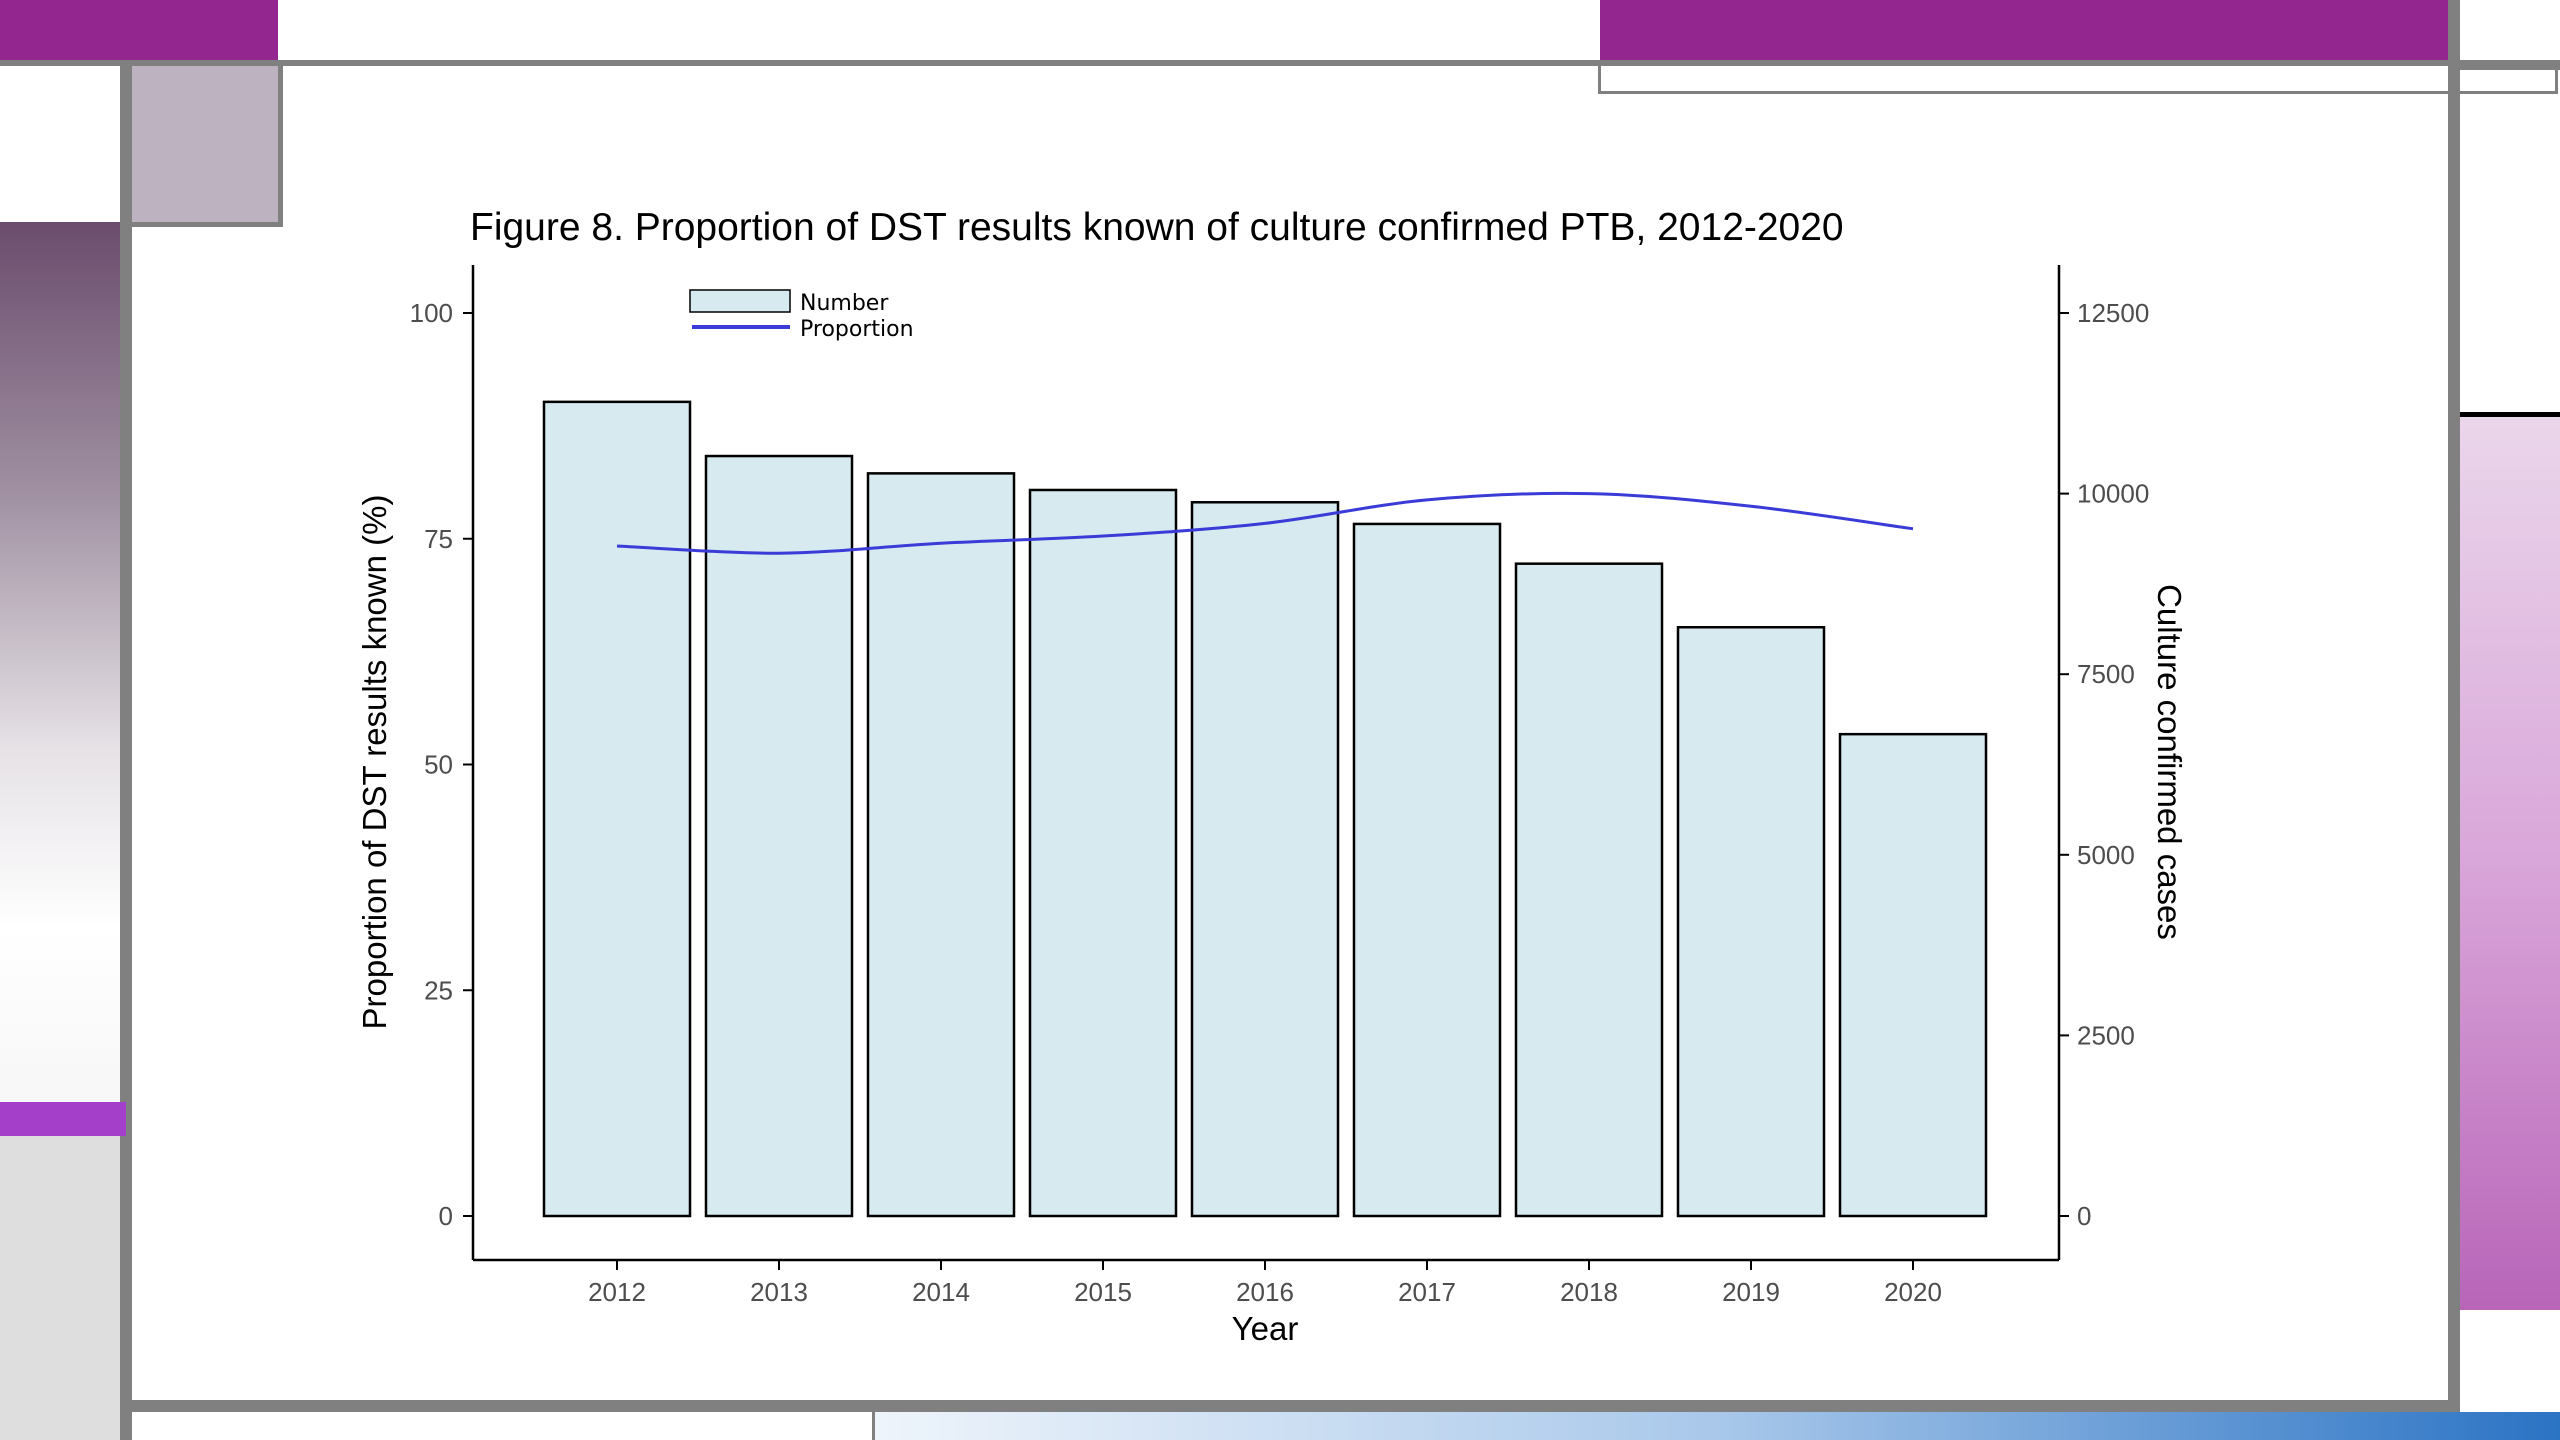 Image resolution: width=2560 pixels, height=1440 pixels. Describe the element at coordinates (1716, 1426) in the screenshot. I see `bottom-blue-gradient-bar` at that location.